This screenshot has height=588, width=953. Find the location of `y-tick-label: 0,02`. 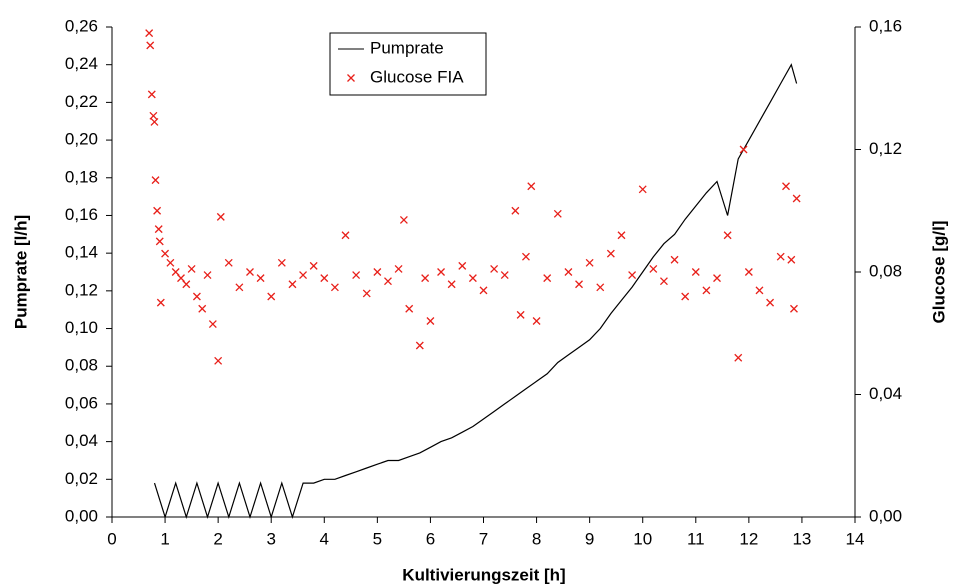

y-tick-label: 0,02 is located at coordinates (81, 478).